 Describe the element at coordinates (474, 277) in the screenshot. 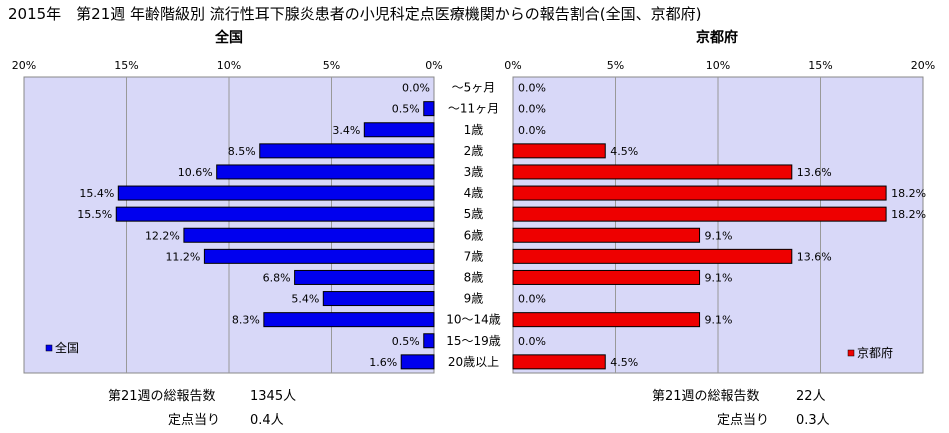

I see `category-label: 8歳` at that location.